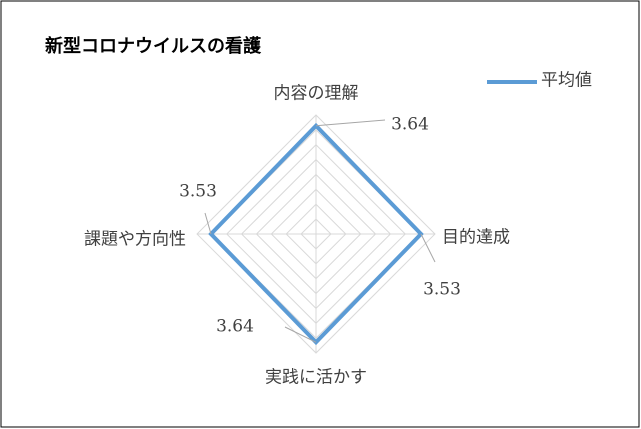  What do you see at coordinates (316, 94) in the screenshot?
I see `category-label: 内容の理解` at bounding box center [316, 94].